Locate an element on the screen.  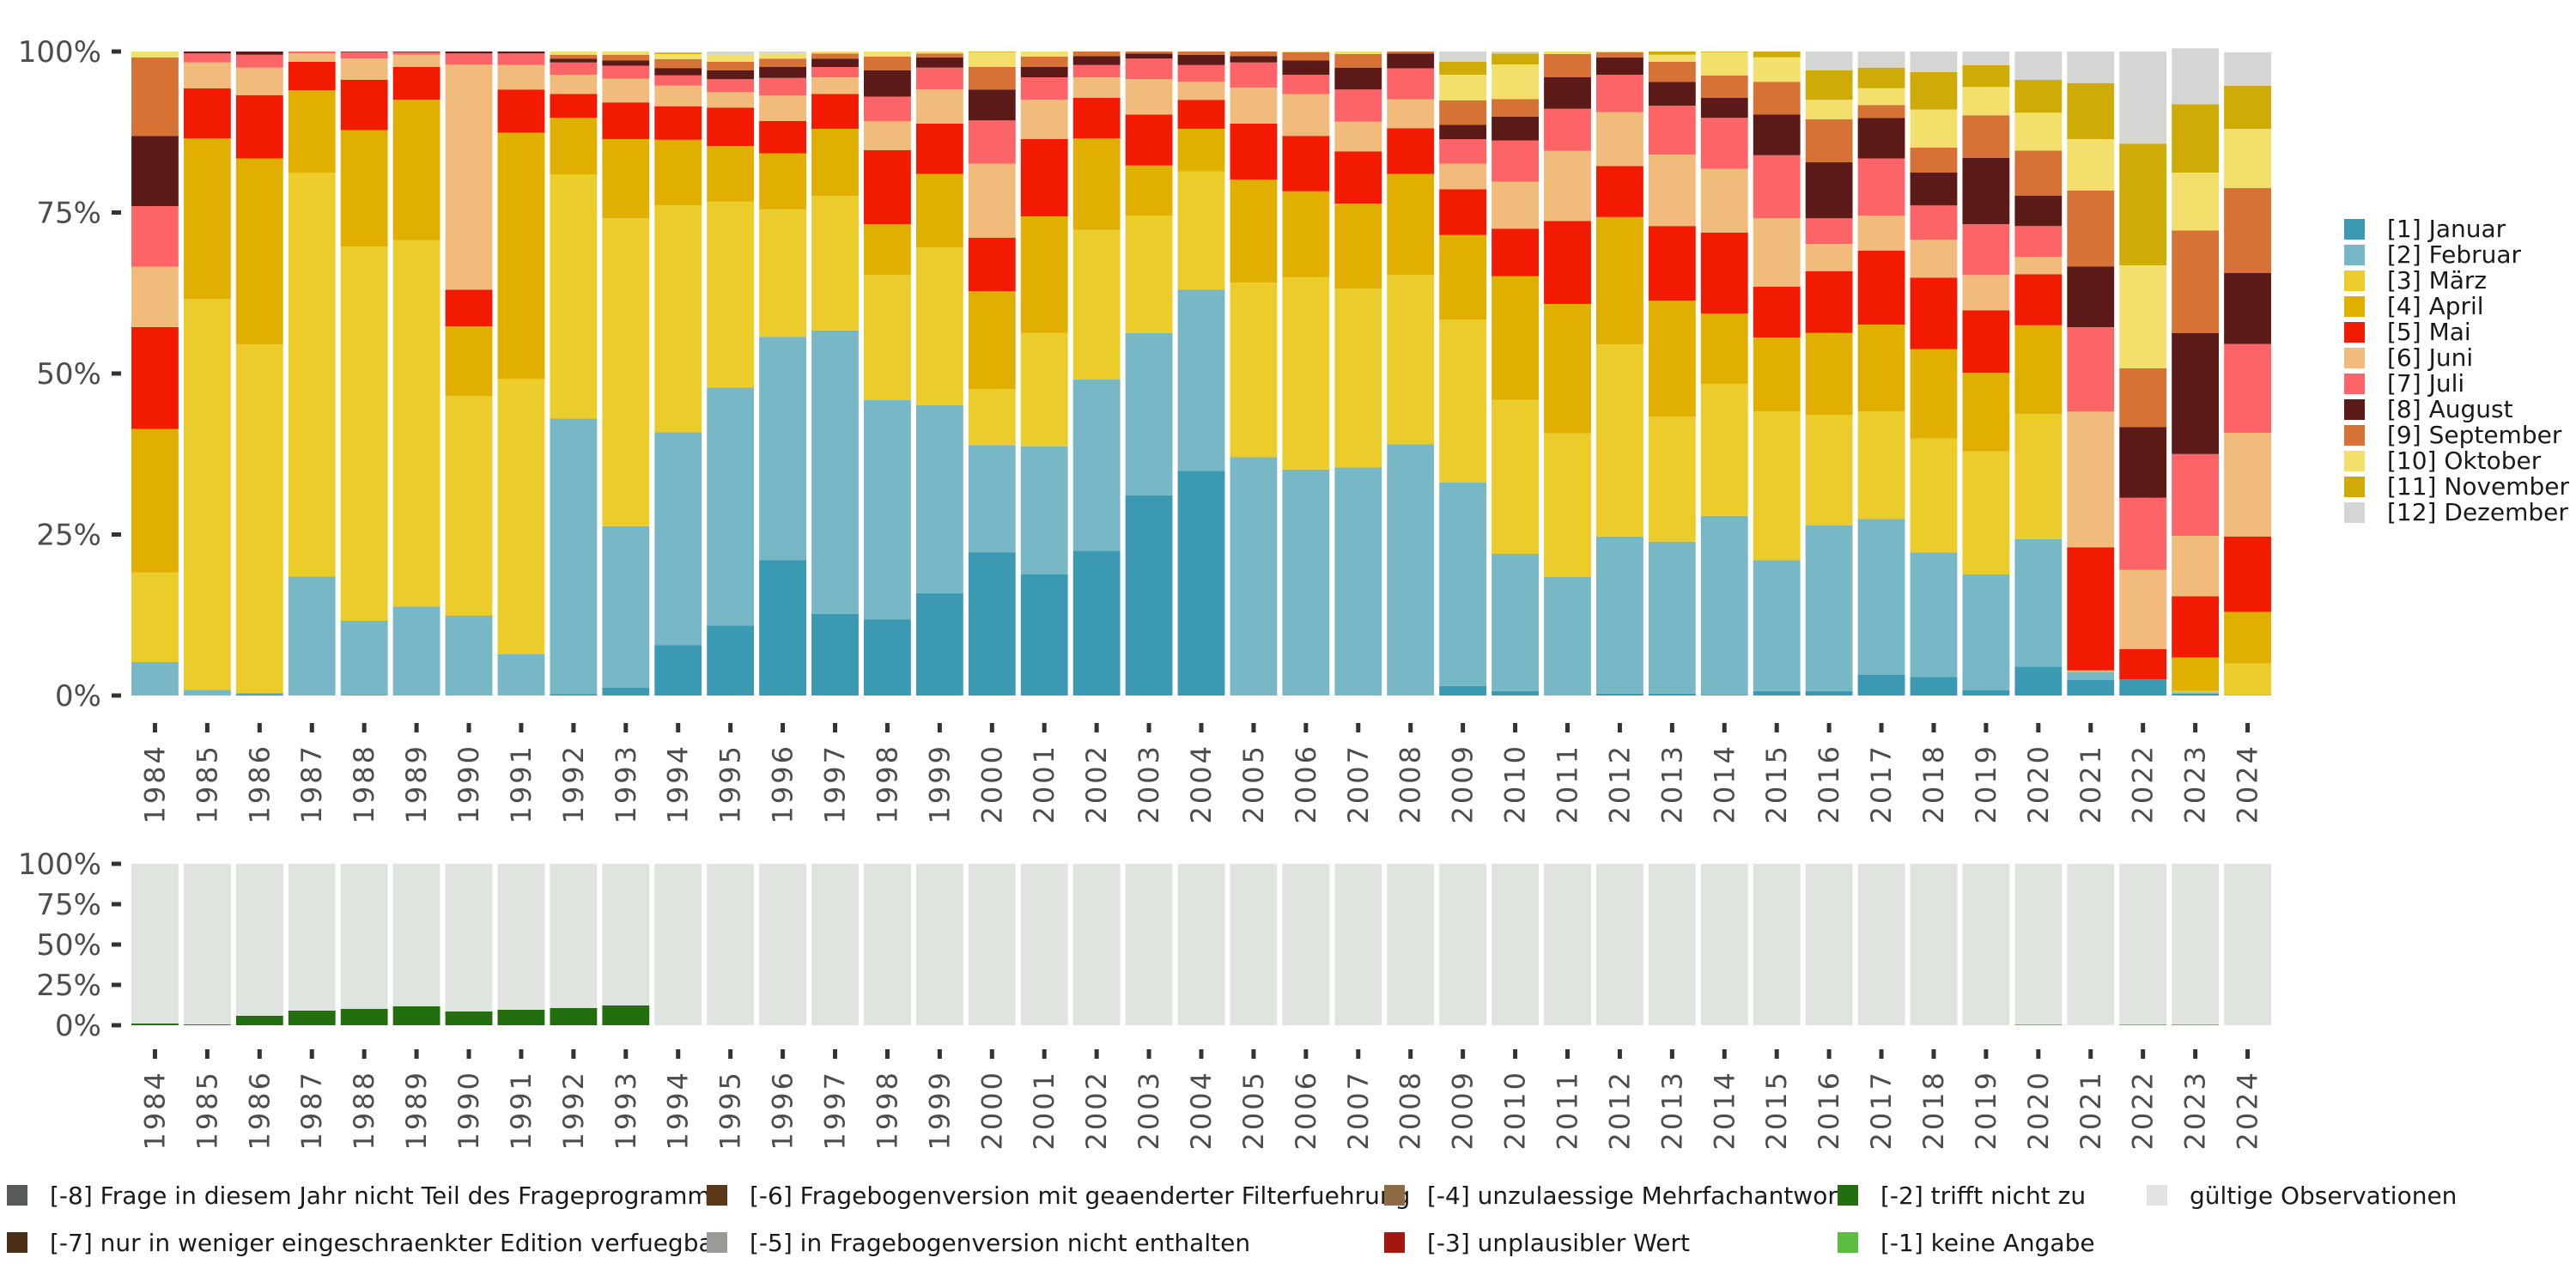
x-tick-label: 2002 is located at coordinates (1096, 783).